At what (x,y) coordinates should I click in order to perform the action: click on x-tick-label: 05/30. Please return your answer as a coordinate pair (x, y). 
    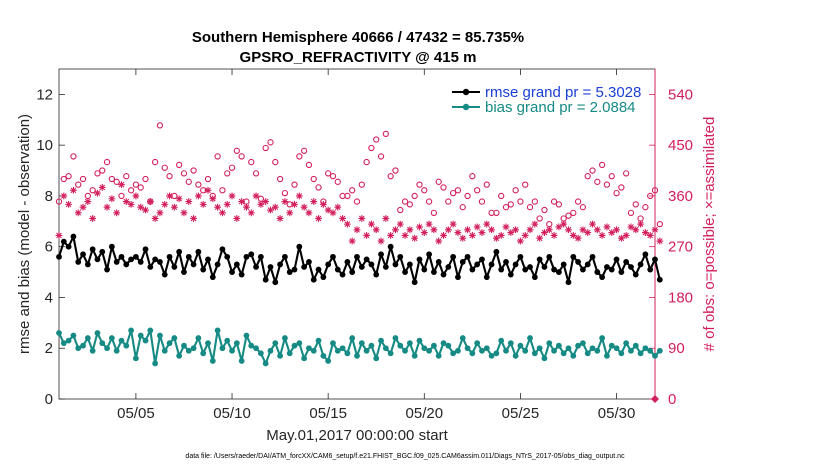
    Looking at the image, I should click on (617, 413).